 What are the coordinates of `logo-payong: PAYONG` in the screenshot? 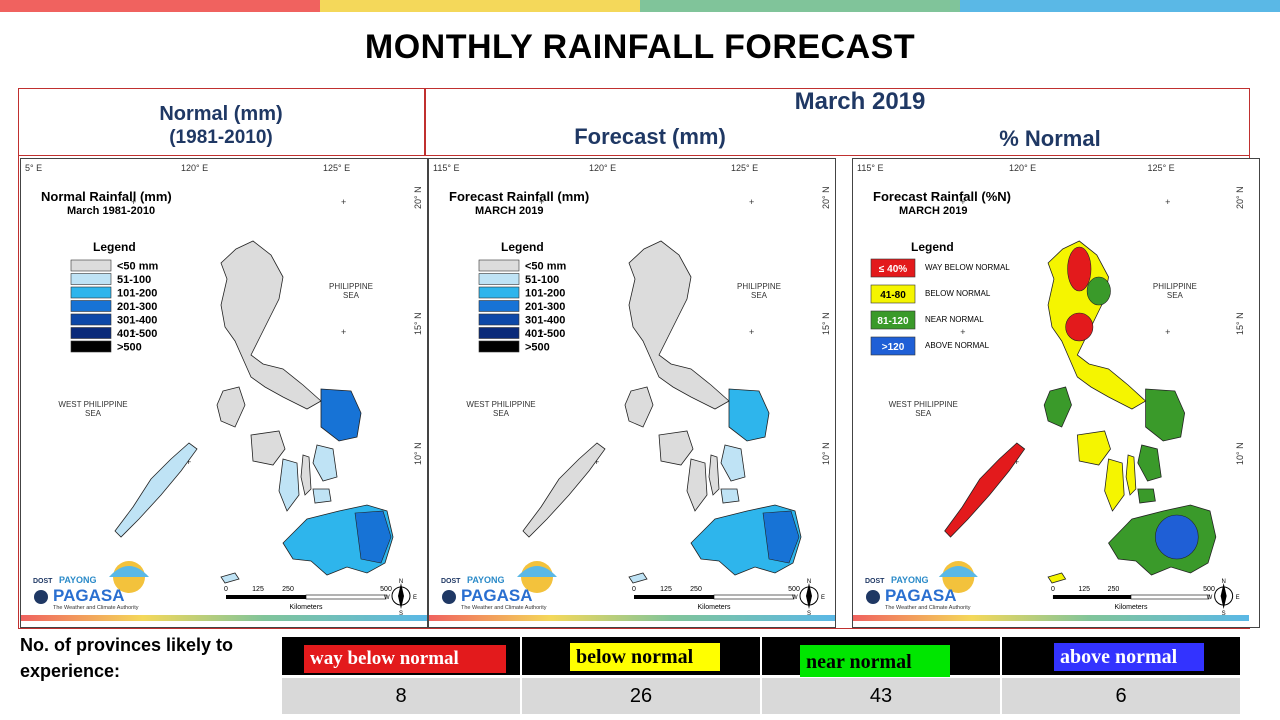 It's located at (78, 580).